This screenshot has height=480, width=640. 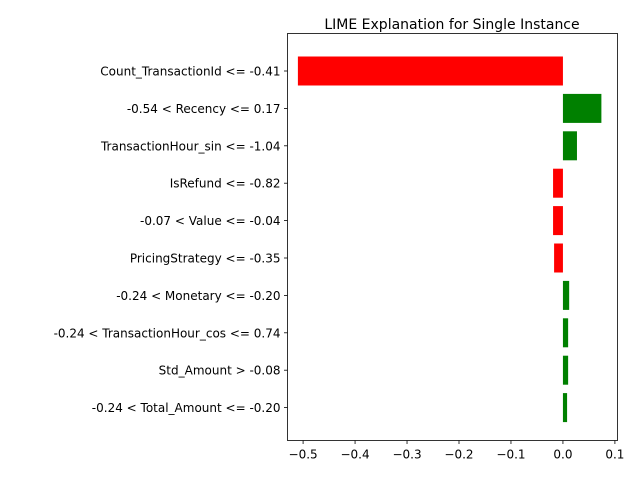 I want to click on y-tick-label: -0.54 < Recency <= 0.17, so click(x=204, y=109).